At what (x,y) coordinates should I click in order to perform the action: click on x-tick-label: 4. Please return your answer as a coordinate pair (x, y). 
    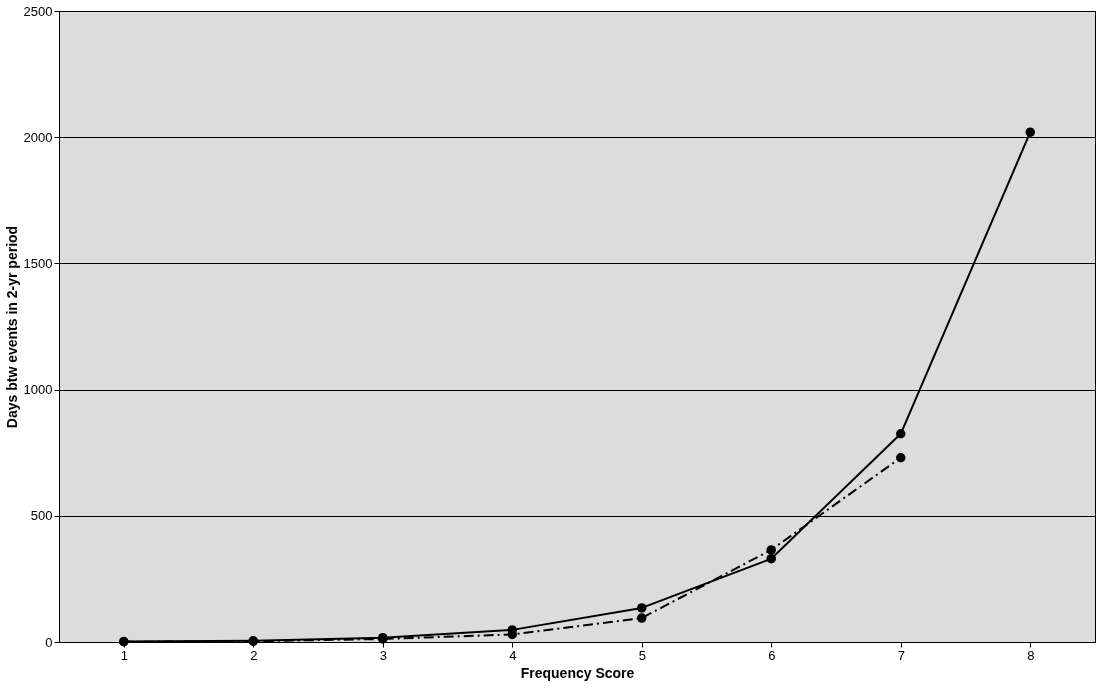
    Looking at the image, I should click on (513, 655).